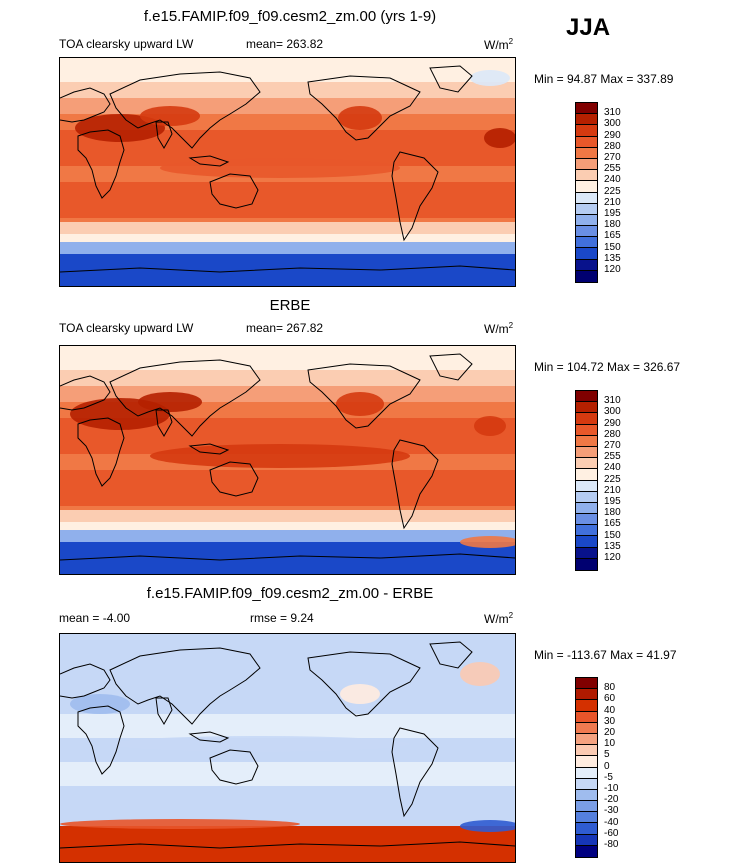 The image size is (733, 866). Describe the element at coordinates (95, 618) in the screenshot. I see `panel3-mean-label: mean = -4.00` at that location.